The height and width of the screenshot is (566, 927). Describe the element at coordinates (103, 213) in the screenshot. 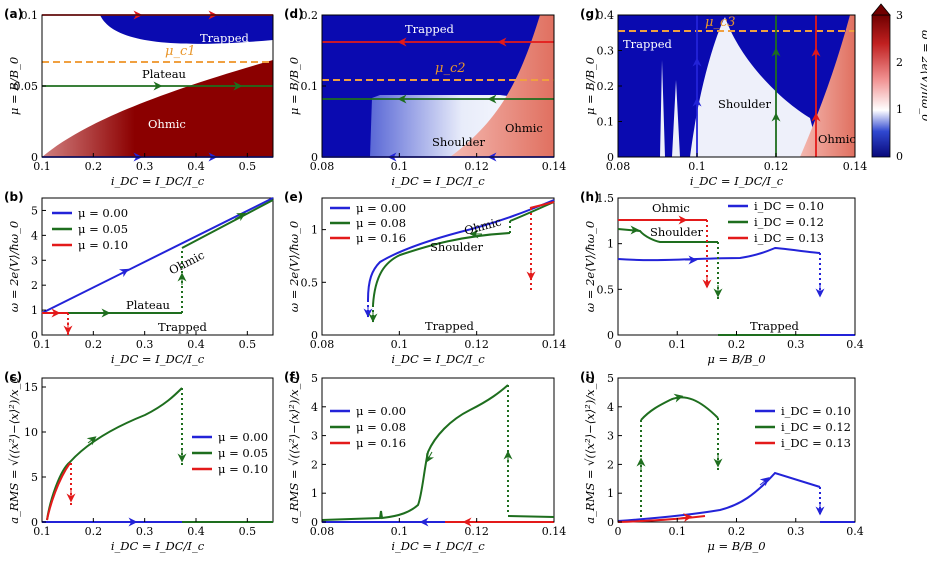

I see `legend-item: μ = 0.00` at that location.